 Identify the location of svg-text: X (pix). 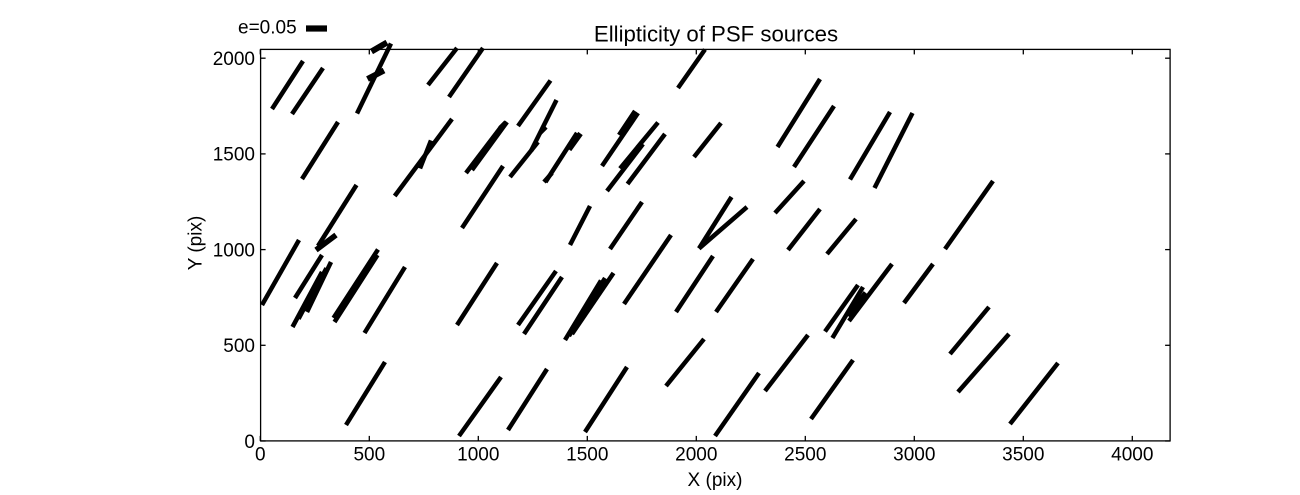
(715, 480).